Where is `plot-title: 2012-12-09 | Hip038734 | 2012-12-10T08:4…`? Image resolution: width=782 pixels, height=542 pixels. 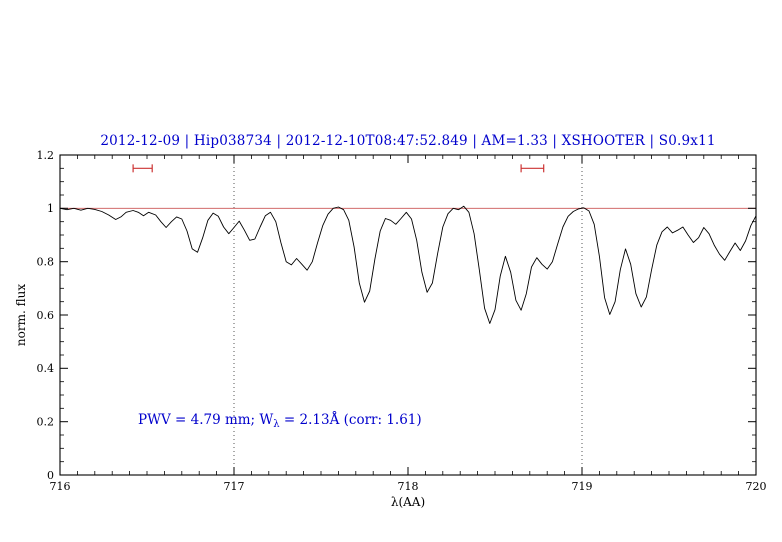 plot-title: 2012-12-09 | Hip038734 | 2012-12-10T08:4… is located at coordinates (408, 141).